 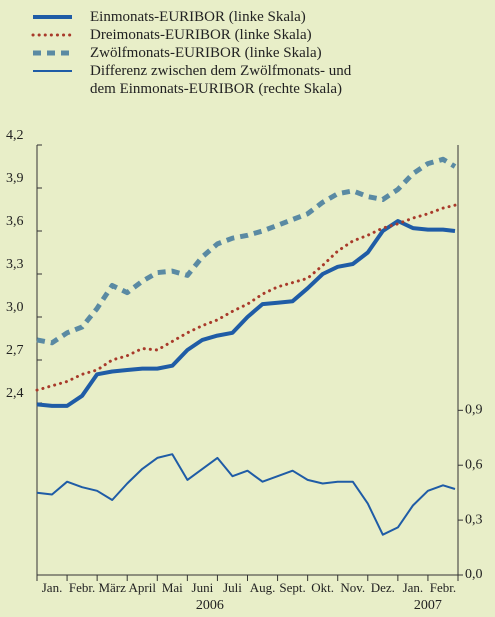 I want to click on y-tick-label: 4,2, so click(x=15, y=135).